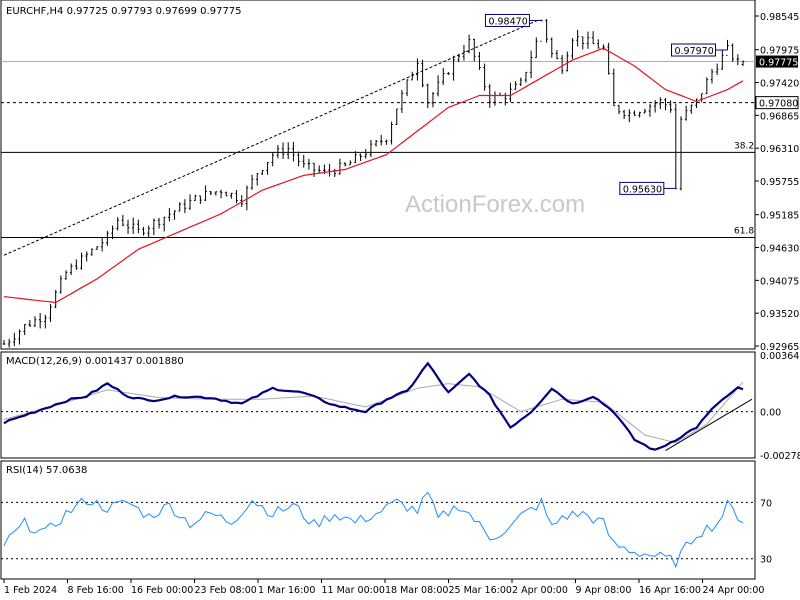 This screenshot has width=800, height=600. Describe the element at coordinates (766, 560) in the screenshot. I see `rsi-axis-label: 30` at that location.